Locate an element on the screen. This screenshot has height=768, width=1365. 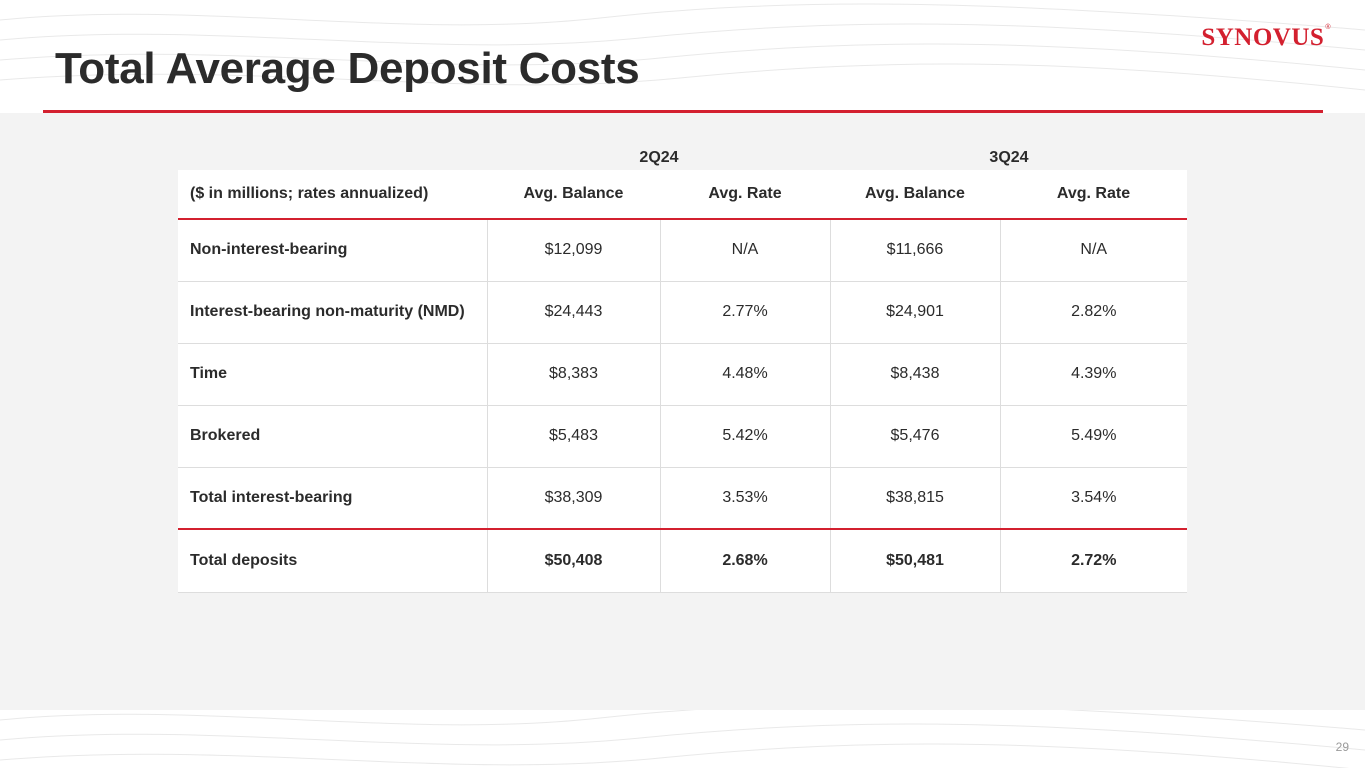
period-label-2q24: 2Q24 is located at coordinates (659, 157).